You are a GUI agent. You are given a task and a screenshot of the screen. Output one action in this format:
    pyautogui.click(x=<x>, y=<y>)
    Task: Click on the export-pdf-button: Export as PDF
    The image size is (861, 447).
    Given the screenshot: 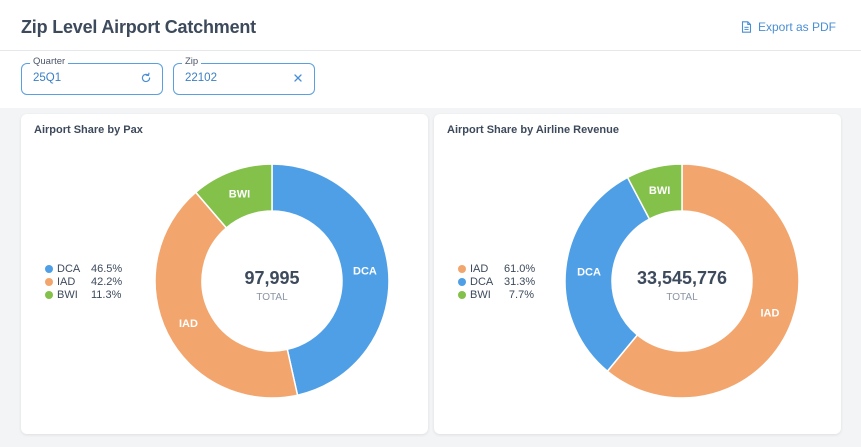 What is the action you would take?
    pyautogui.click(x=788, y=27)
    